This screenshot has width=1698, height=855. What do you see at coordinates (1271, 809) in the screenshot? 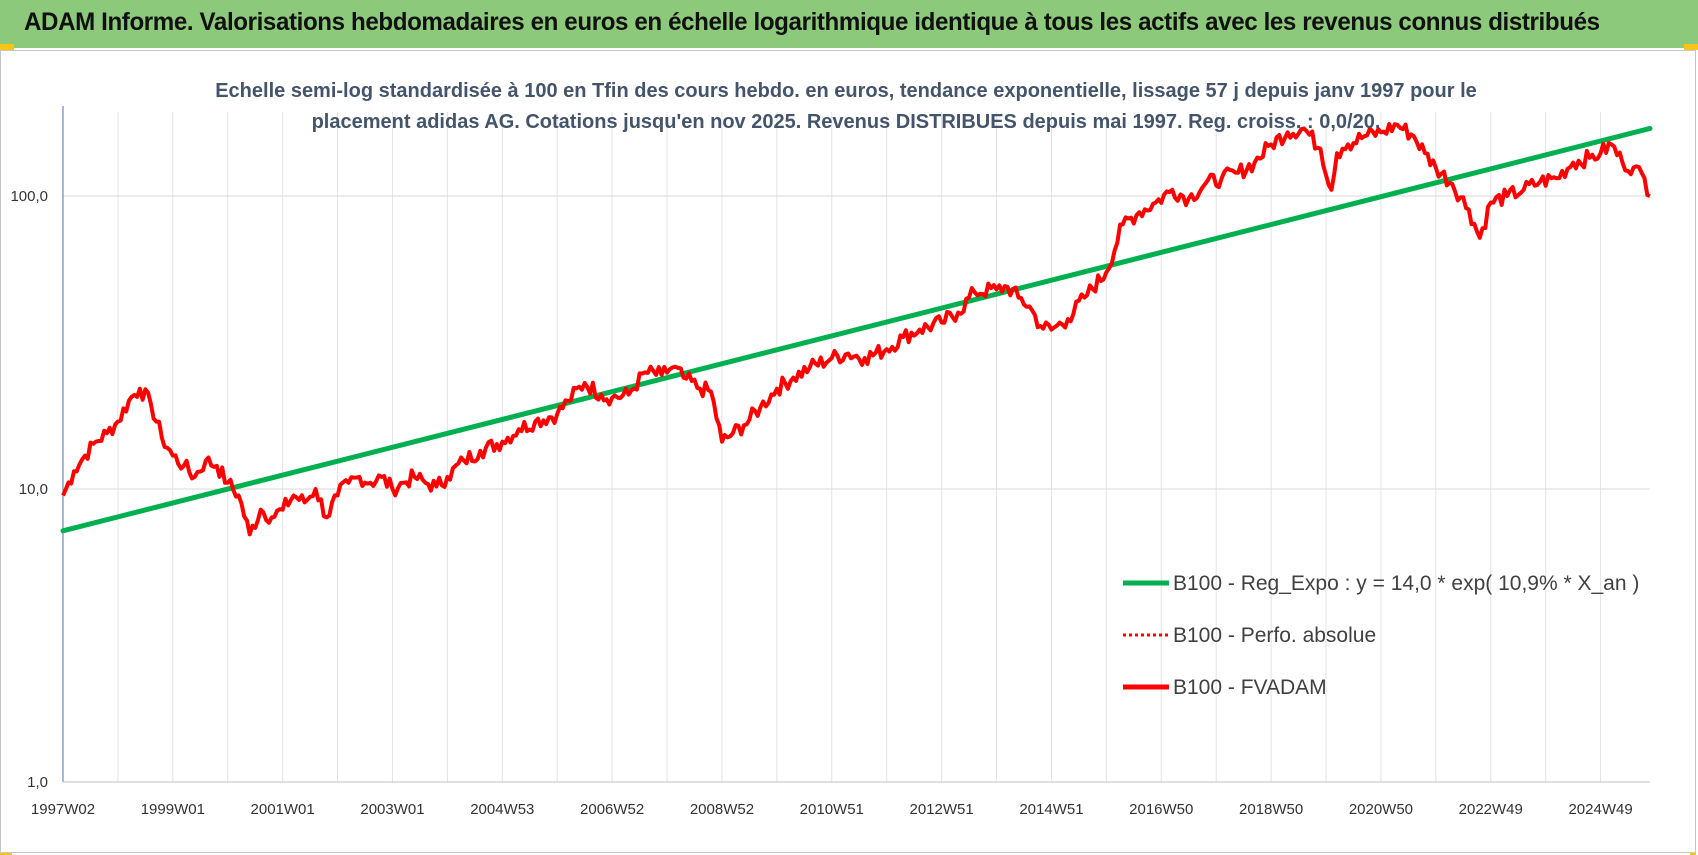
I see `x-tick-label: 2018W50` at bounding box center [1271, 809].